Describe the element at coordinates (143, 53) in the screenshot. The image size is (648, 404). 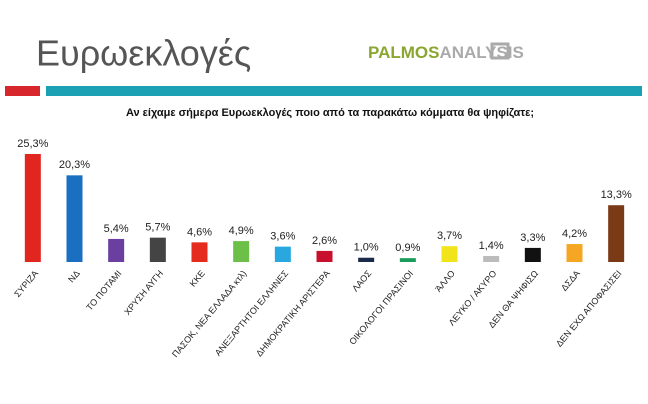
I see `slide-title: Ευρωεκλογές` at that location.